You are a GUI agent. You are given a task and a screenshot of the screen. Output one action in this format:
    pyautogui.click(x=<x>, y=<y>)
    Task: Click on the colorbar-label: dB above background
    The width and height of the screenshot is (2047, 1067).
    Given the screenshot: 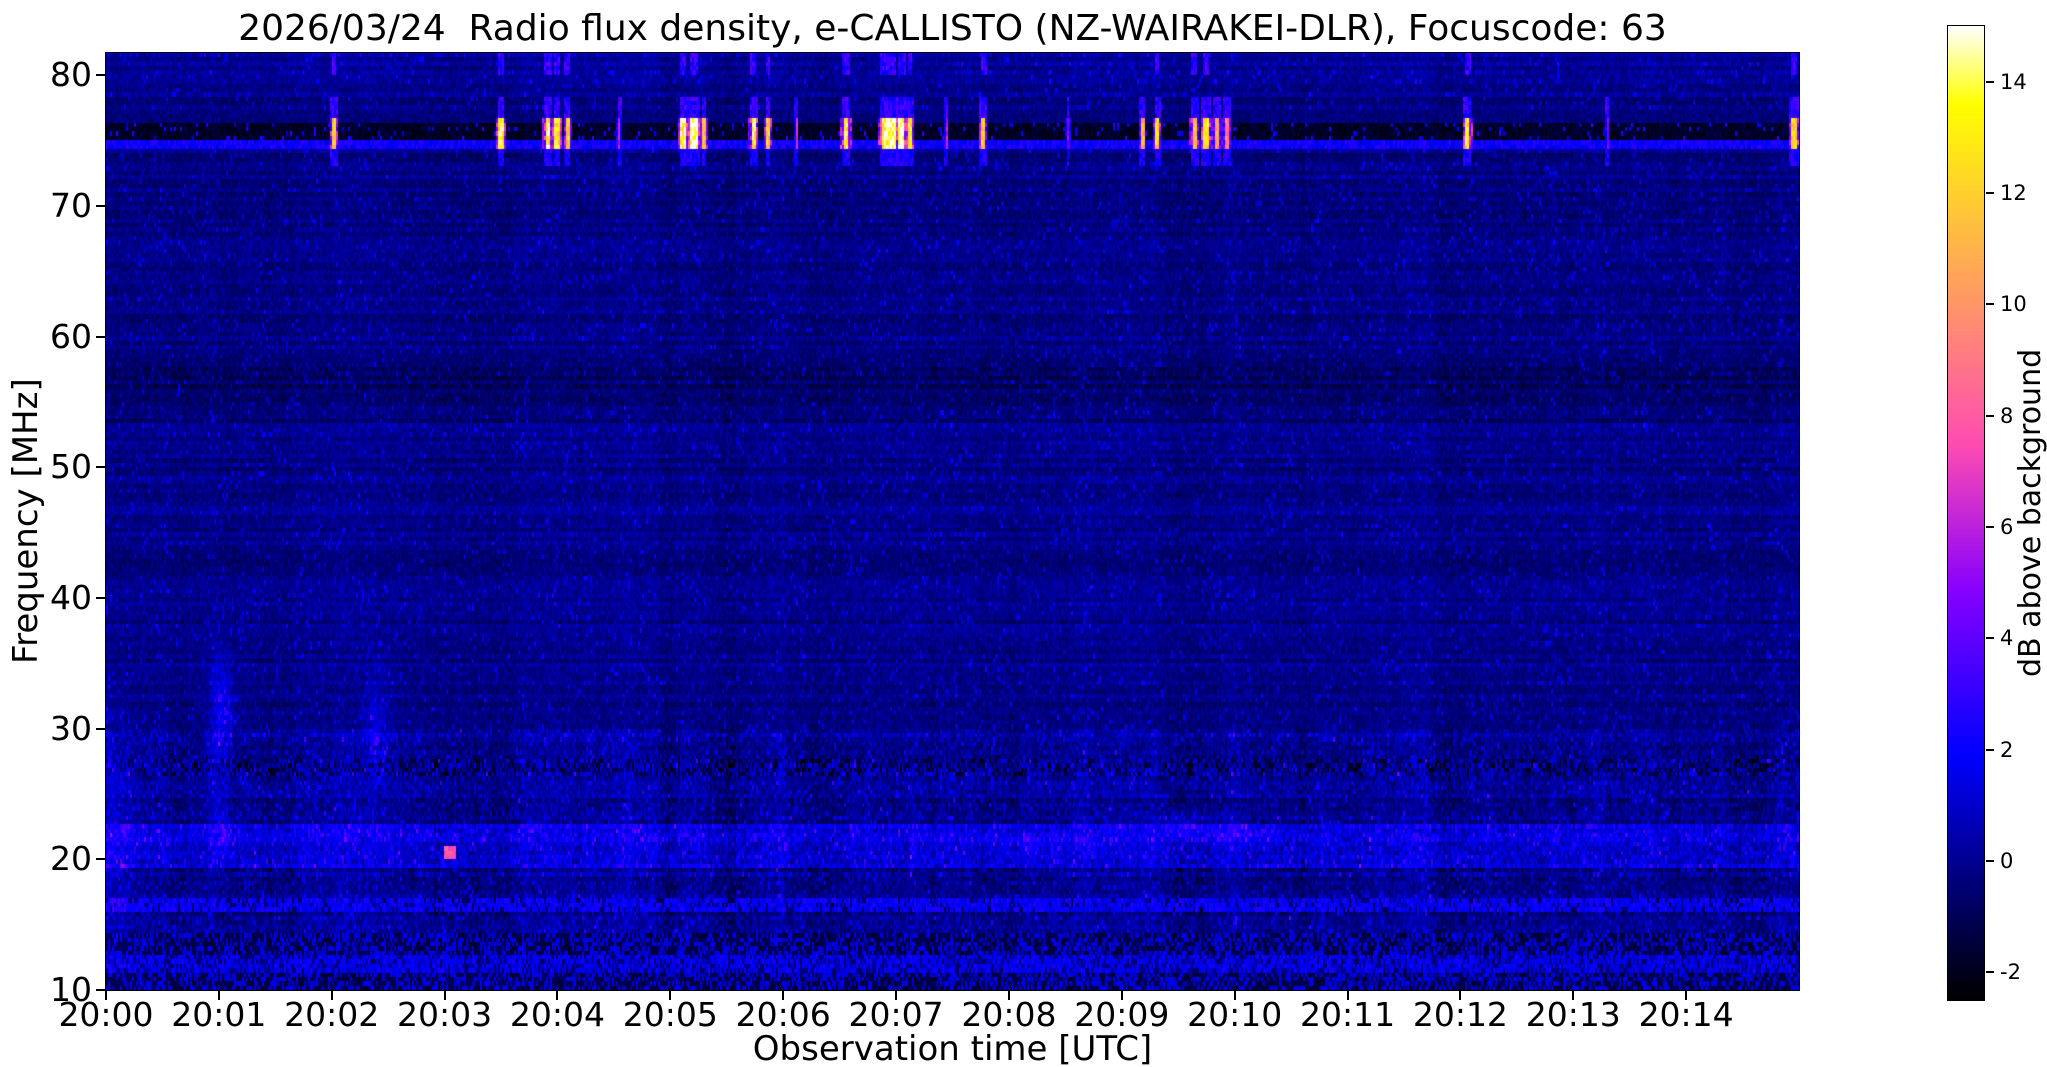 What is the action you would take?
    pyautogui.click(x=2030, y=513)
    